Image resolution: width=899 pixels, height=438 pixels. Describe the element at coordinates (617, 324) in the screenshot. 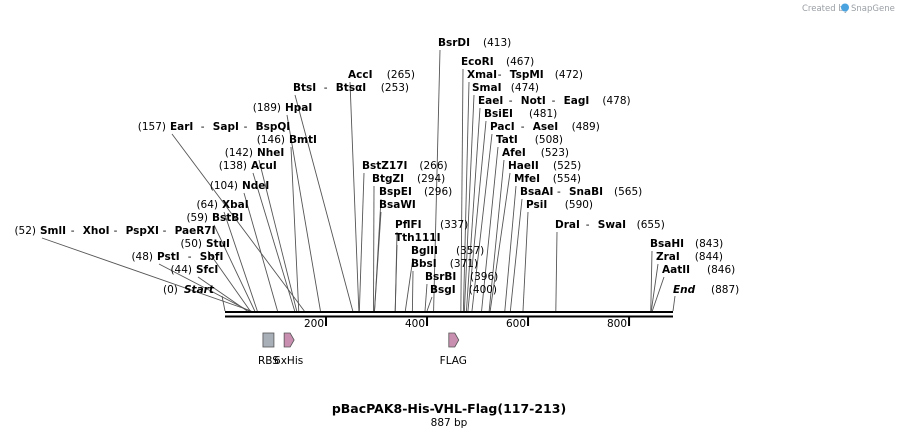

I see `ruler-tick-label: 800` at that location.